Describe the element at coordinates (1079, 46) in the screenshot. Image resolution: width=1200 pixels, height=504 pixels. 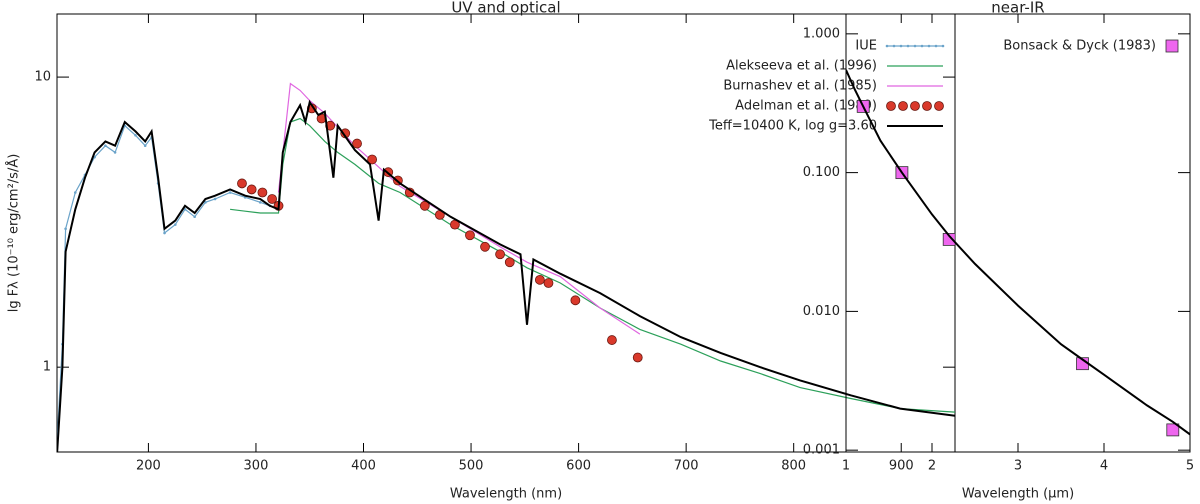
I see `legend-label: Bonsack & Dyck (1983)` at that location.